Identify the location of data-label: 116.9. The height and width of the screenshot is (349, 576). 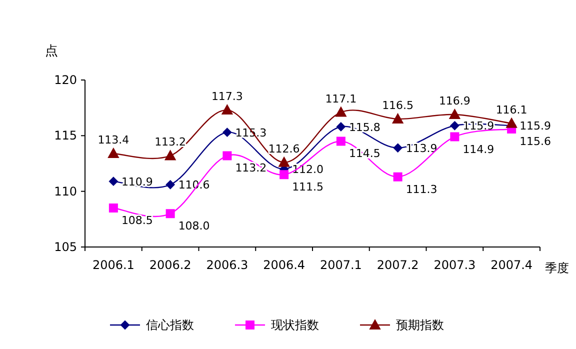
(454, 101).